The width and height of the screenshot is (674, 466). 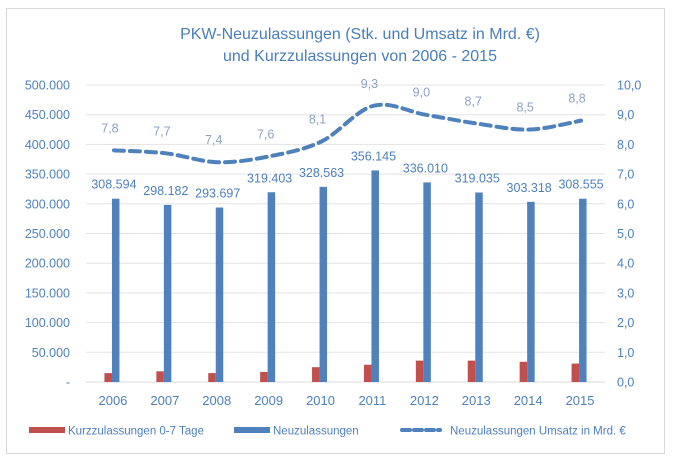 What do you see at coordinates (216, 400) in the screenshot?
I see `x-tick-label: 2008` at bounding box center [216, 400].